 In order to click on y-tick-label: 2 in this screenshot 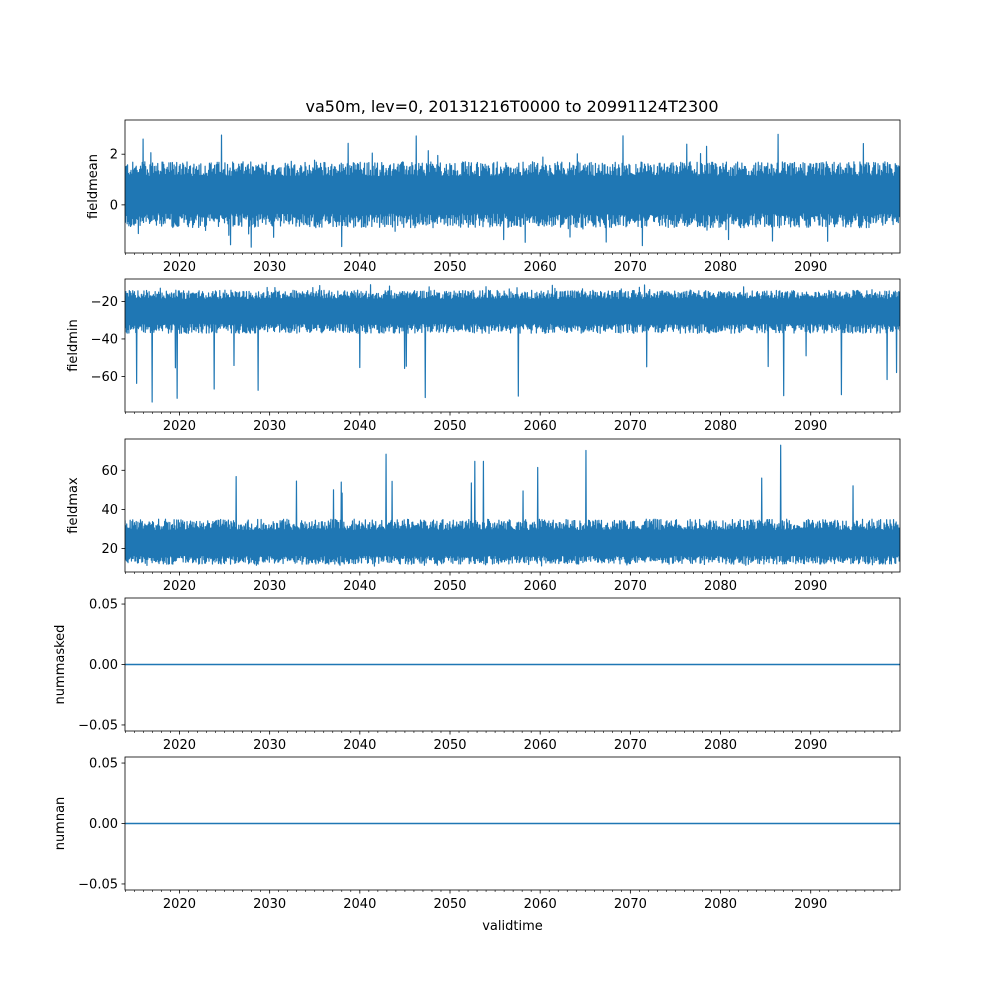, I will do `click(114, 155)`.